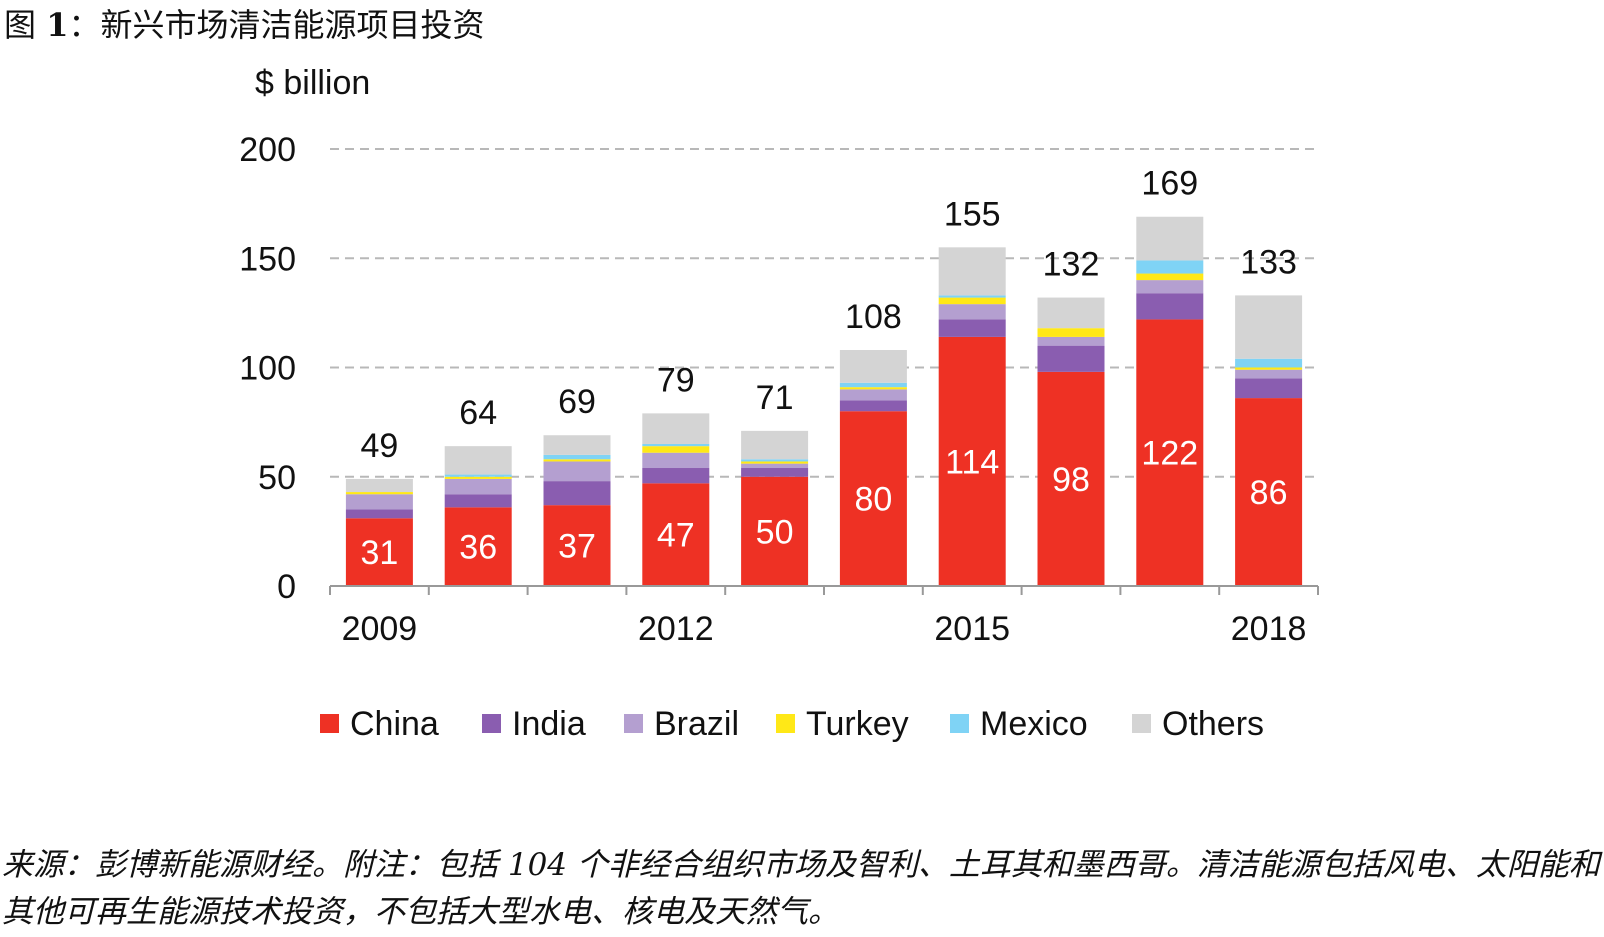  Describe the element at coordinates (1269, 629) in the screenshot. I see `x-tick-label: 2018` at that location.